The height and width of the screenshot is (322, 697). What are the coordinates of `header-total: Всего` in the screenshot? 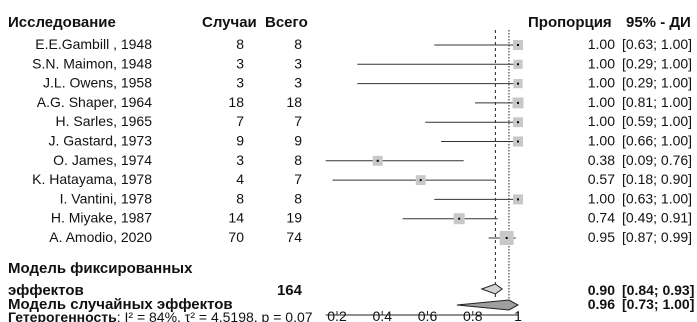 It's located at (286, 22).